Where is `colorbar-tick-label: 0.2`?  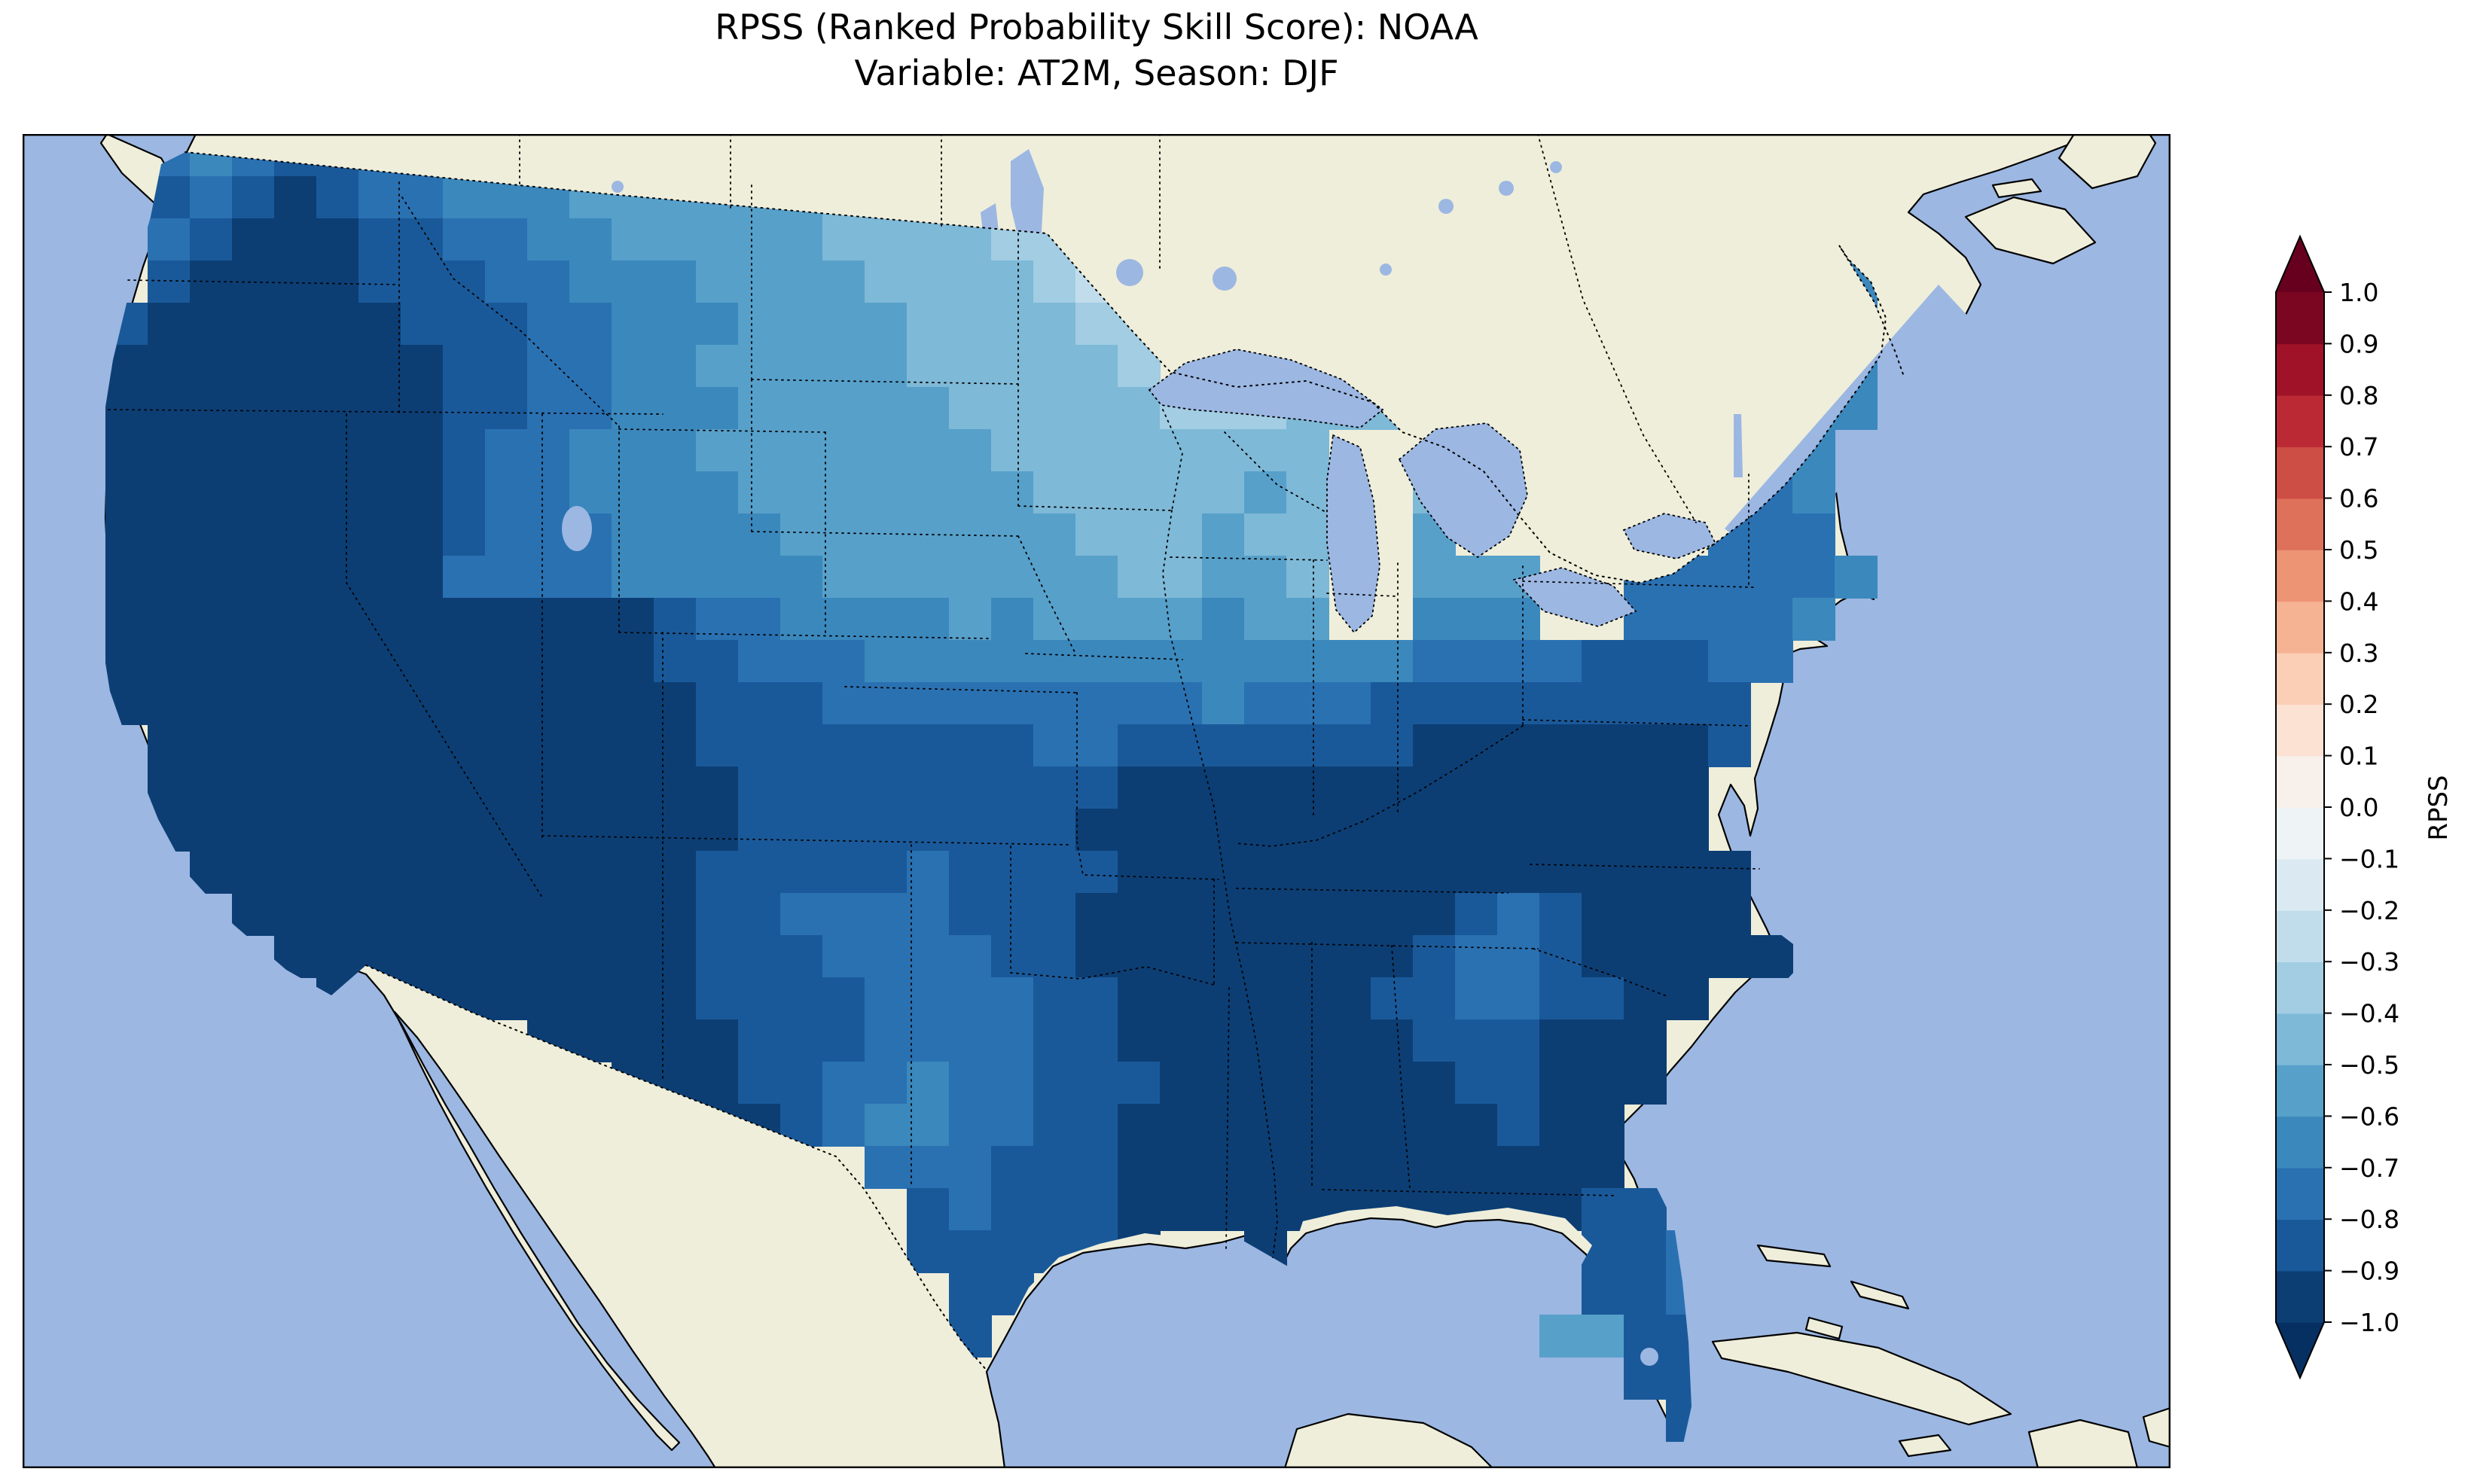 colorbar-tick-label: 0.2 is located at coordinates (2358, 704).